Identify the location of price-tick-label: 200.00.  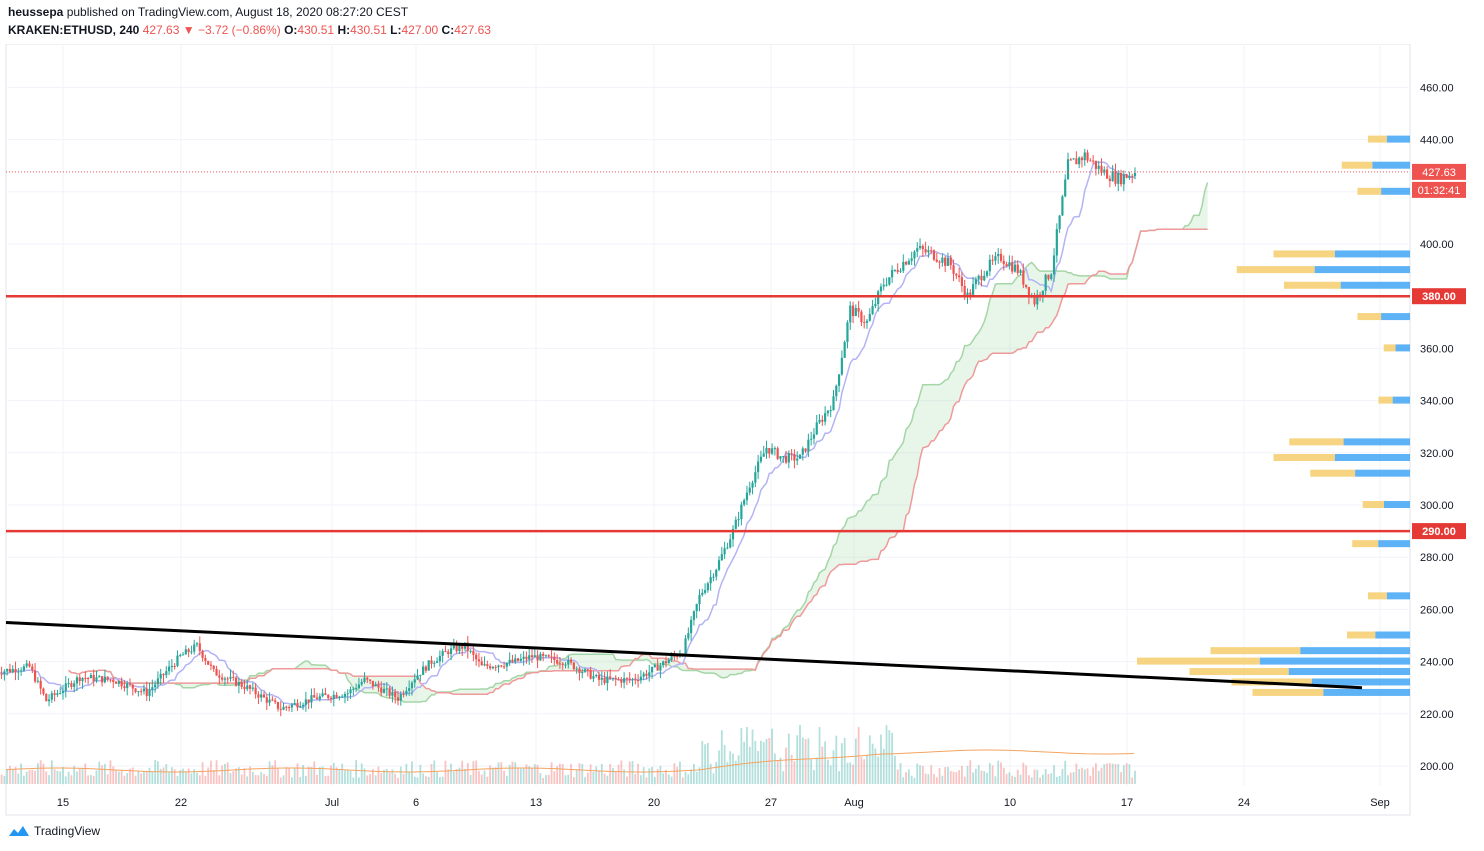
(1437, 767).